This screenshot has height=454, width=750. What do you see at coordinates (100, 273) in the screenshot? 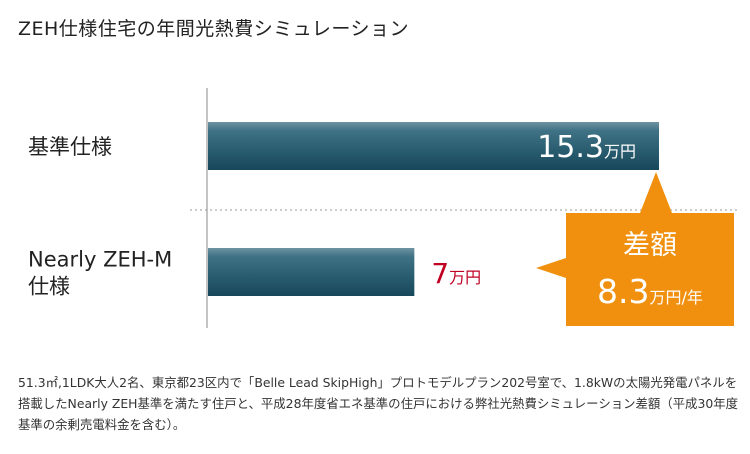
I see `category-label-2: Nearly ZEH-M 仕様` at bounding box center [100, 273].